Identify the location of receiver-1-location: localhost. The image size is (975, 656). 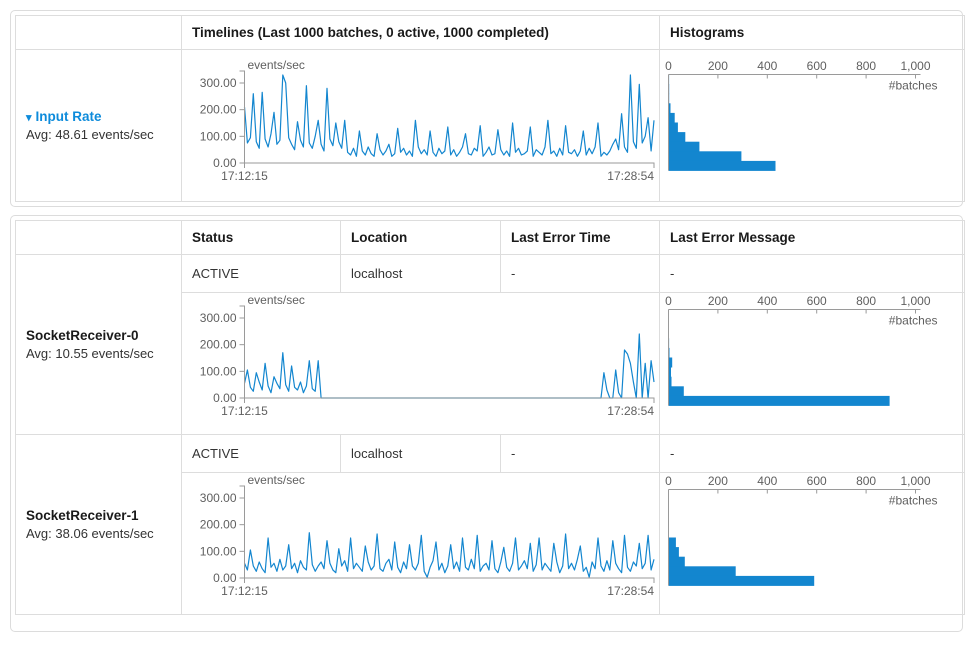
(420, 453).